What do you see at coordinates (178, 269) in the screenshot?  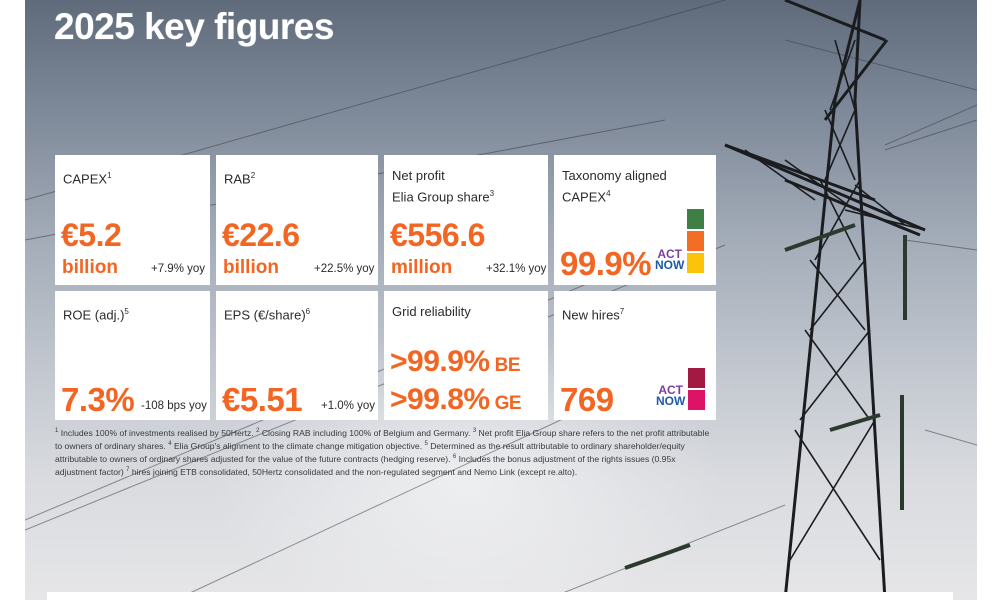 I see `capex-yoy: +7.9% yoy` at bounding box center [178, 269].